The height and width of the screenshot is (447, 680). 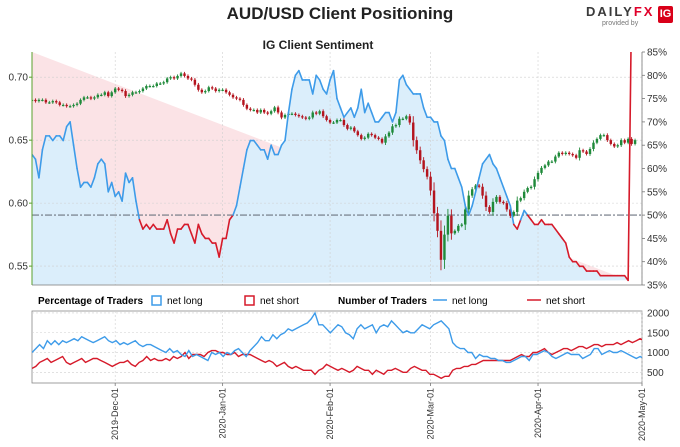 What do you see at coordinates (658, 313) in the screenshot?
I see `count-tick-label: 2000` at bounding box center [658, 313].